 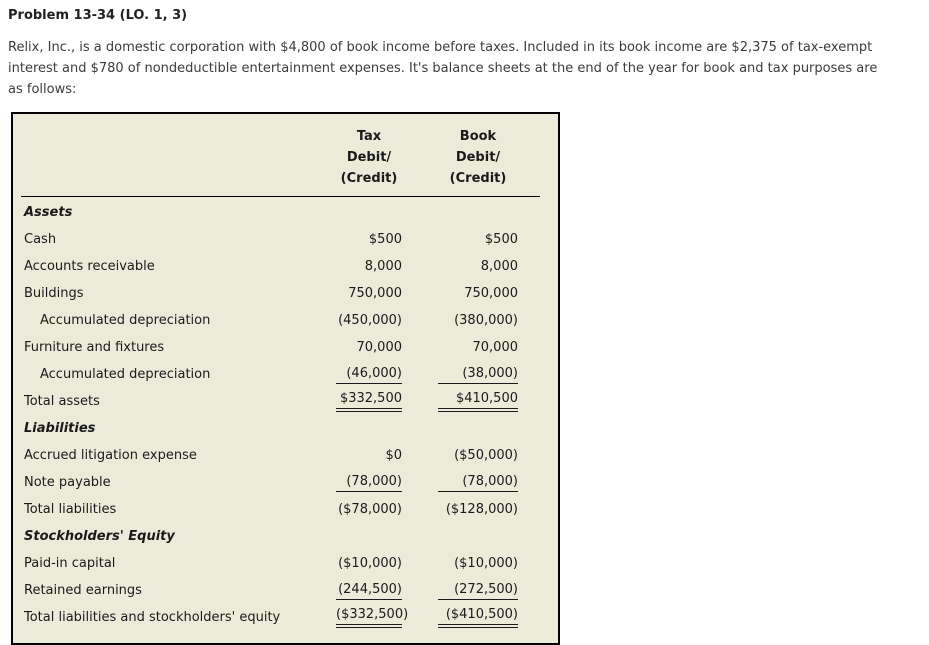 I want to click on book-amount: ($50,000), so click(x=486, y=455).